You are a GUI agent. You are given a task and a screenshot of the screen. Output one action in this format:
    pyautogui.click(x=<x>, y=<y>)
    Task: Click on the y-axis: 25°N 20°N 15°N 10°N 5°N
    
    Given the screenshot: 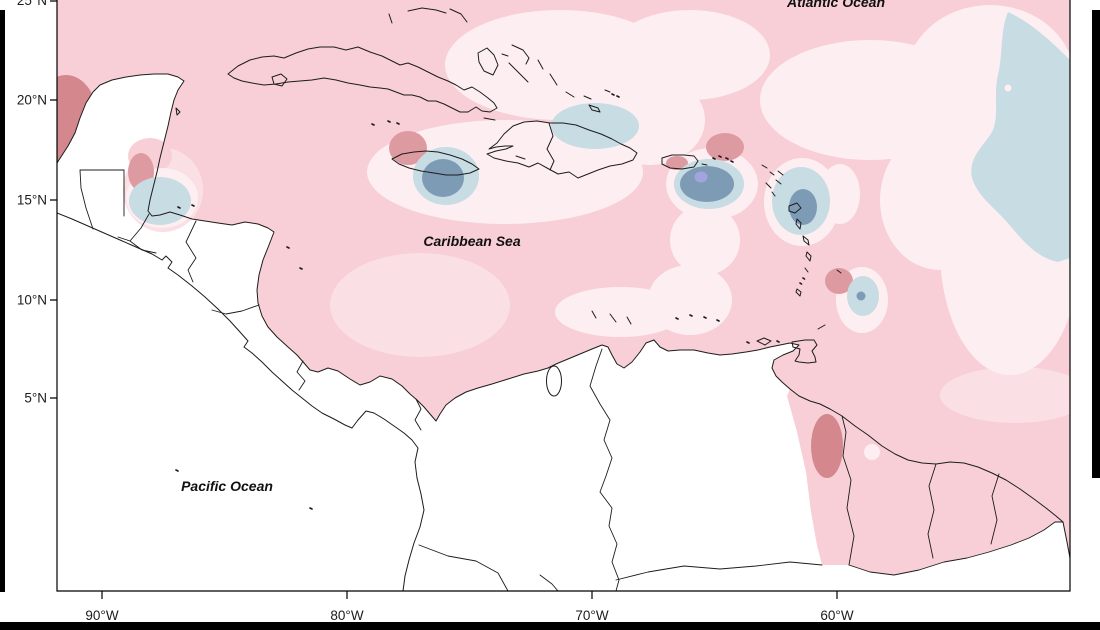 What is the action you would take?
    pyautogui.click(x=37, y=203)
    